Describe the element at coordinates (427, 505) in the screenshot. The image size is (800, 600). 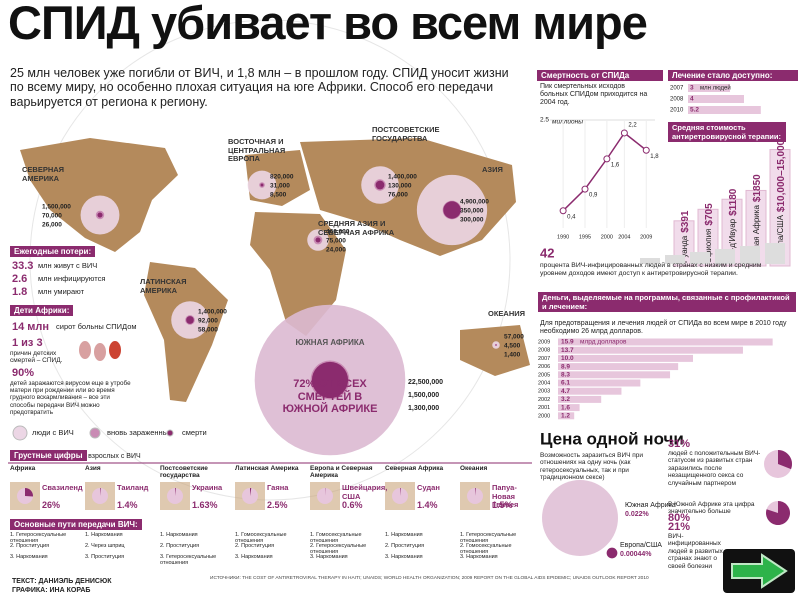
I see `group-value: 1.4%` at that location.